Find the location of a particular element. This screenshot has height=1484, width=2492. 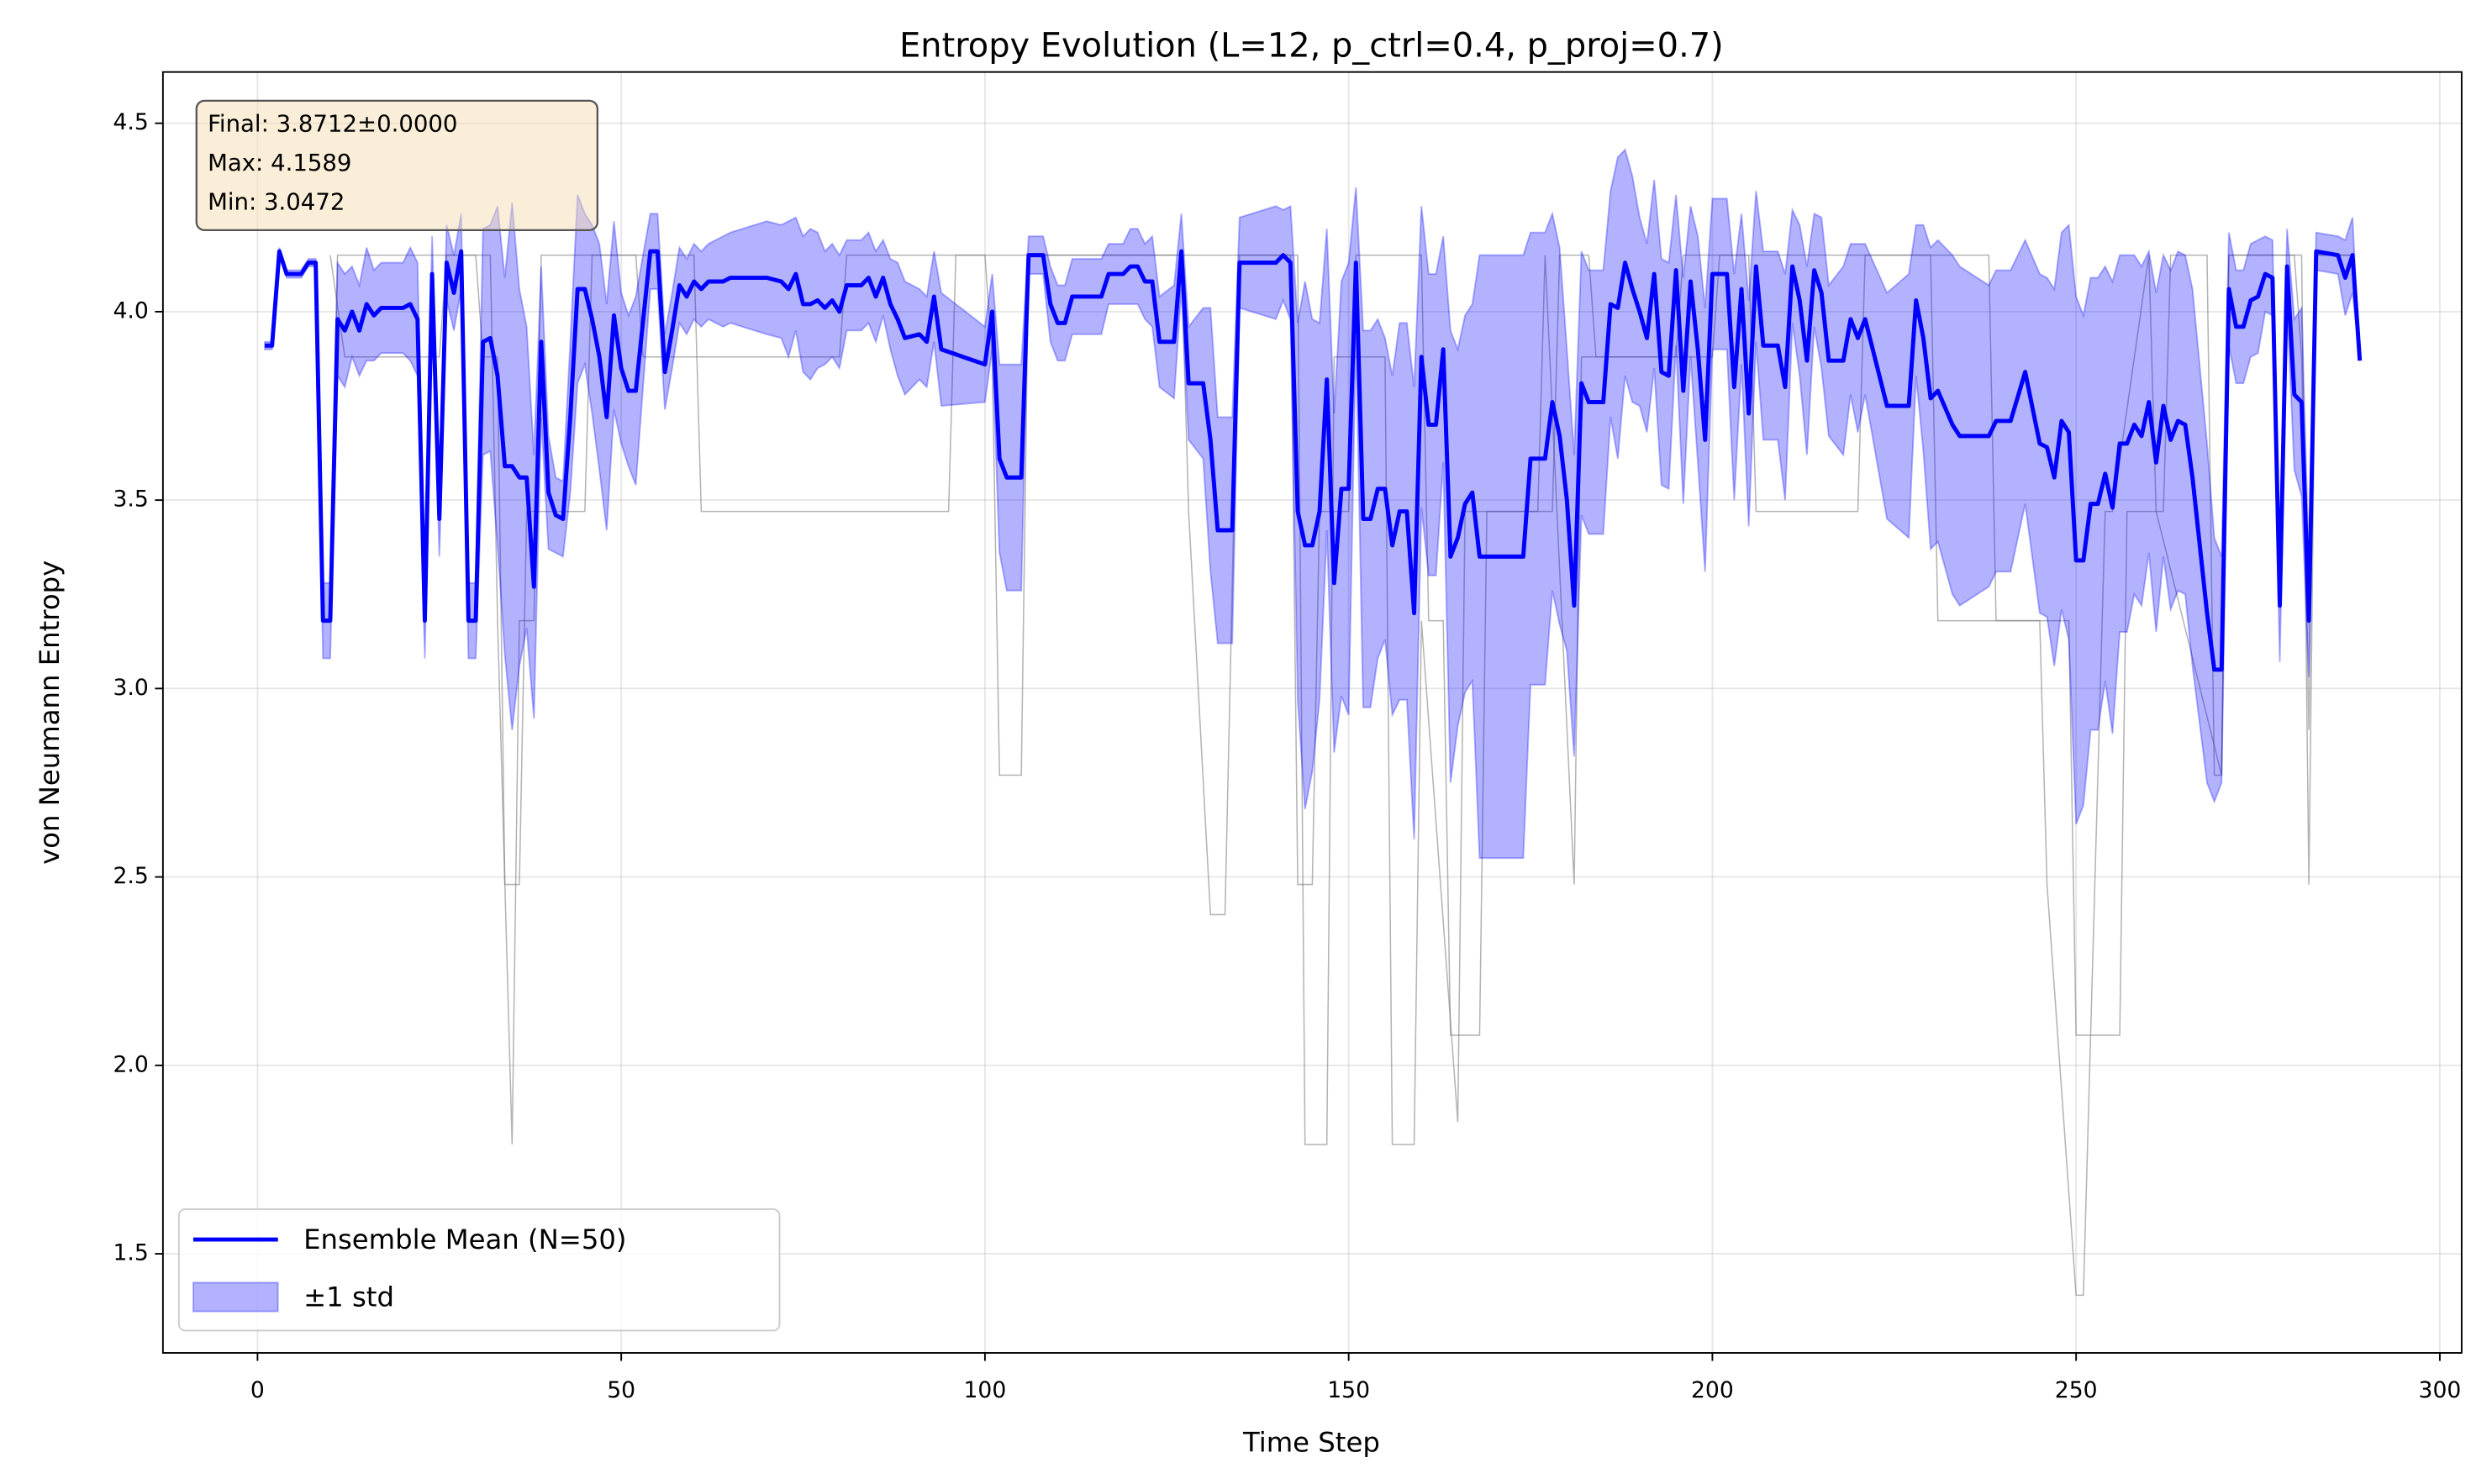

x-axis-label: Time Step is located at coordinates (1311, 1442).